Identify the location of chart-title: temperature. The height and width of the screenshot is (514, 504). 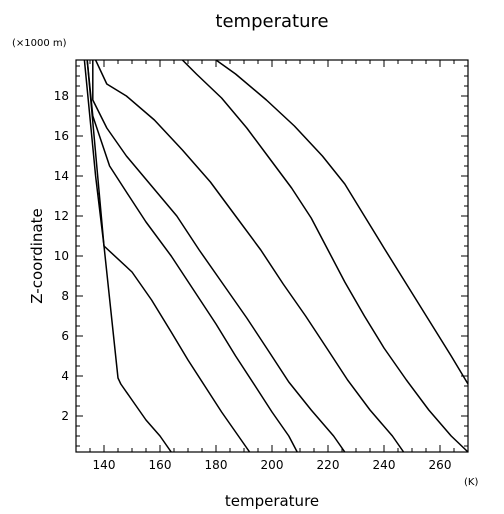
(271, 21).